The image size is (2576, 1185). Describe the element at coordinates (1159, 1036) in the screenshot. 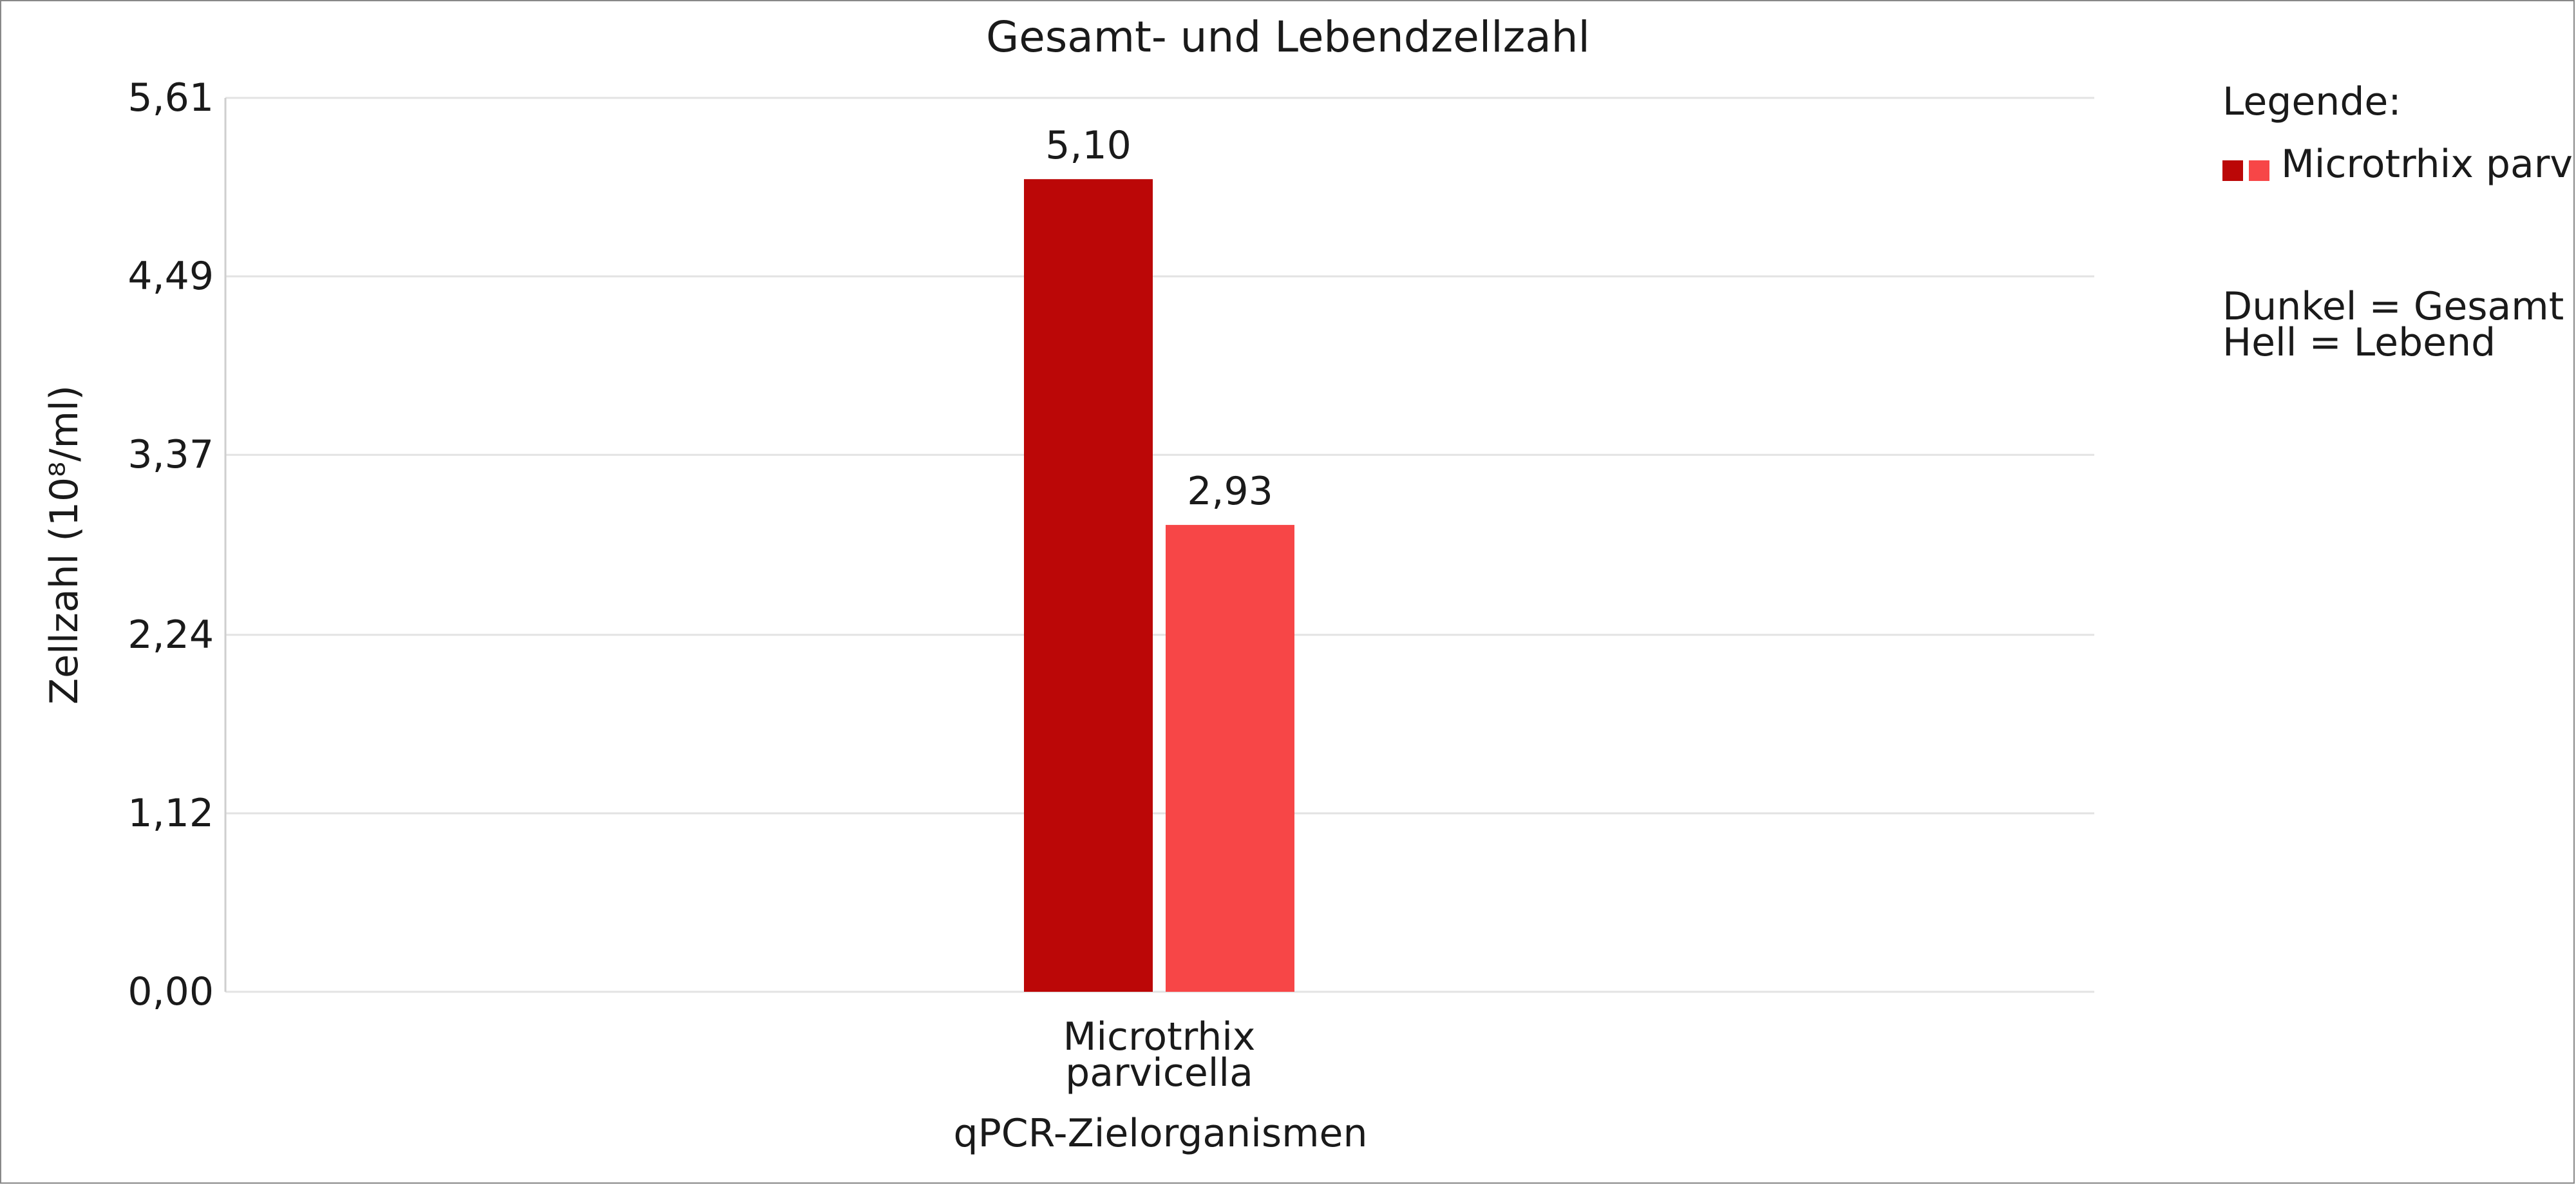

I see `x-category-label: Microtrhix` at that location.